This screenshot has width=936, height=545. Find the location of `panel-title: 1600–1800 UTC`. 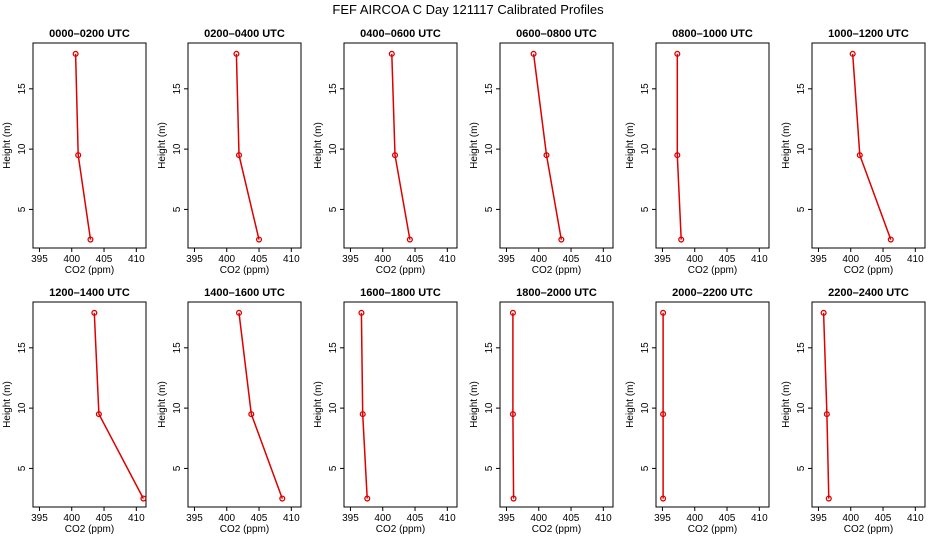

panel-title: 1600–1800 UTC is located at coordinates (400, 293).